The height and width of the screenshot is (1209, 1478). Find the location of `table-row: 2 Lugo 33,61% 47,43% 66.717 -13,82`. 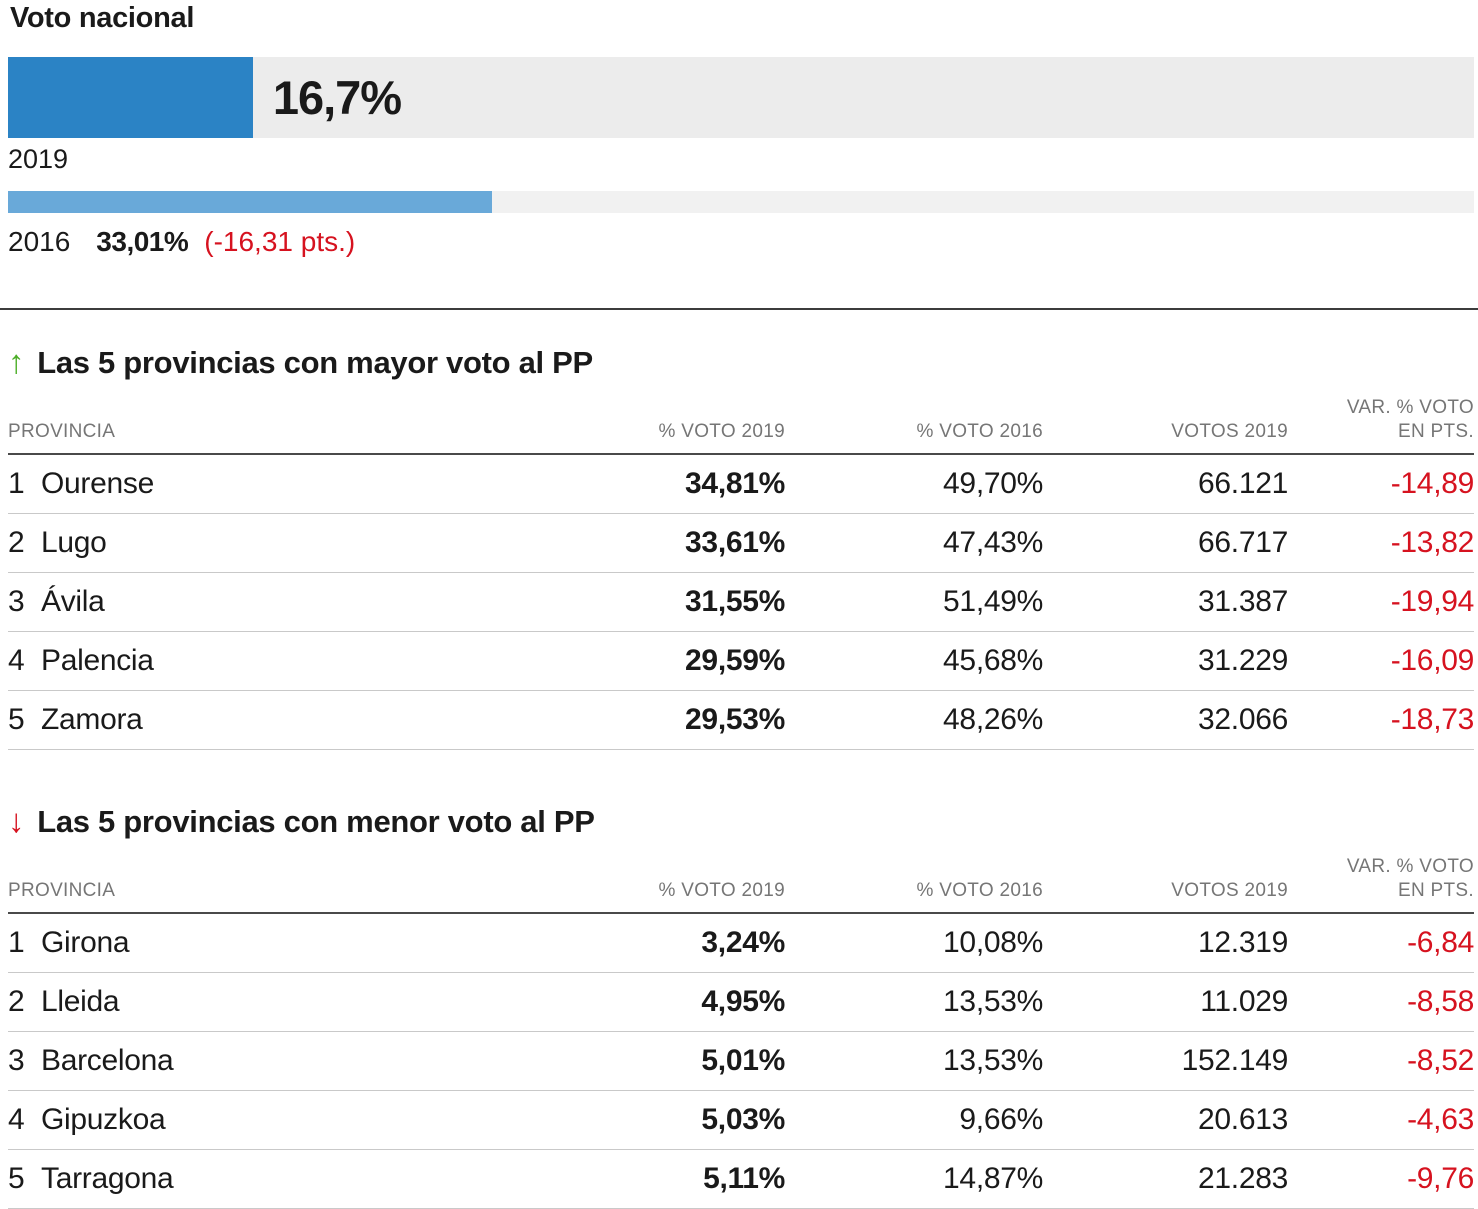

table-row: 2 Lugo 33,61% 47,43% 66.717 -13,82 is located at coordinates (741, 543).